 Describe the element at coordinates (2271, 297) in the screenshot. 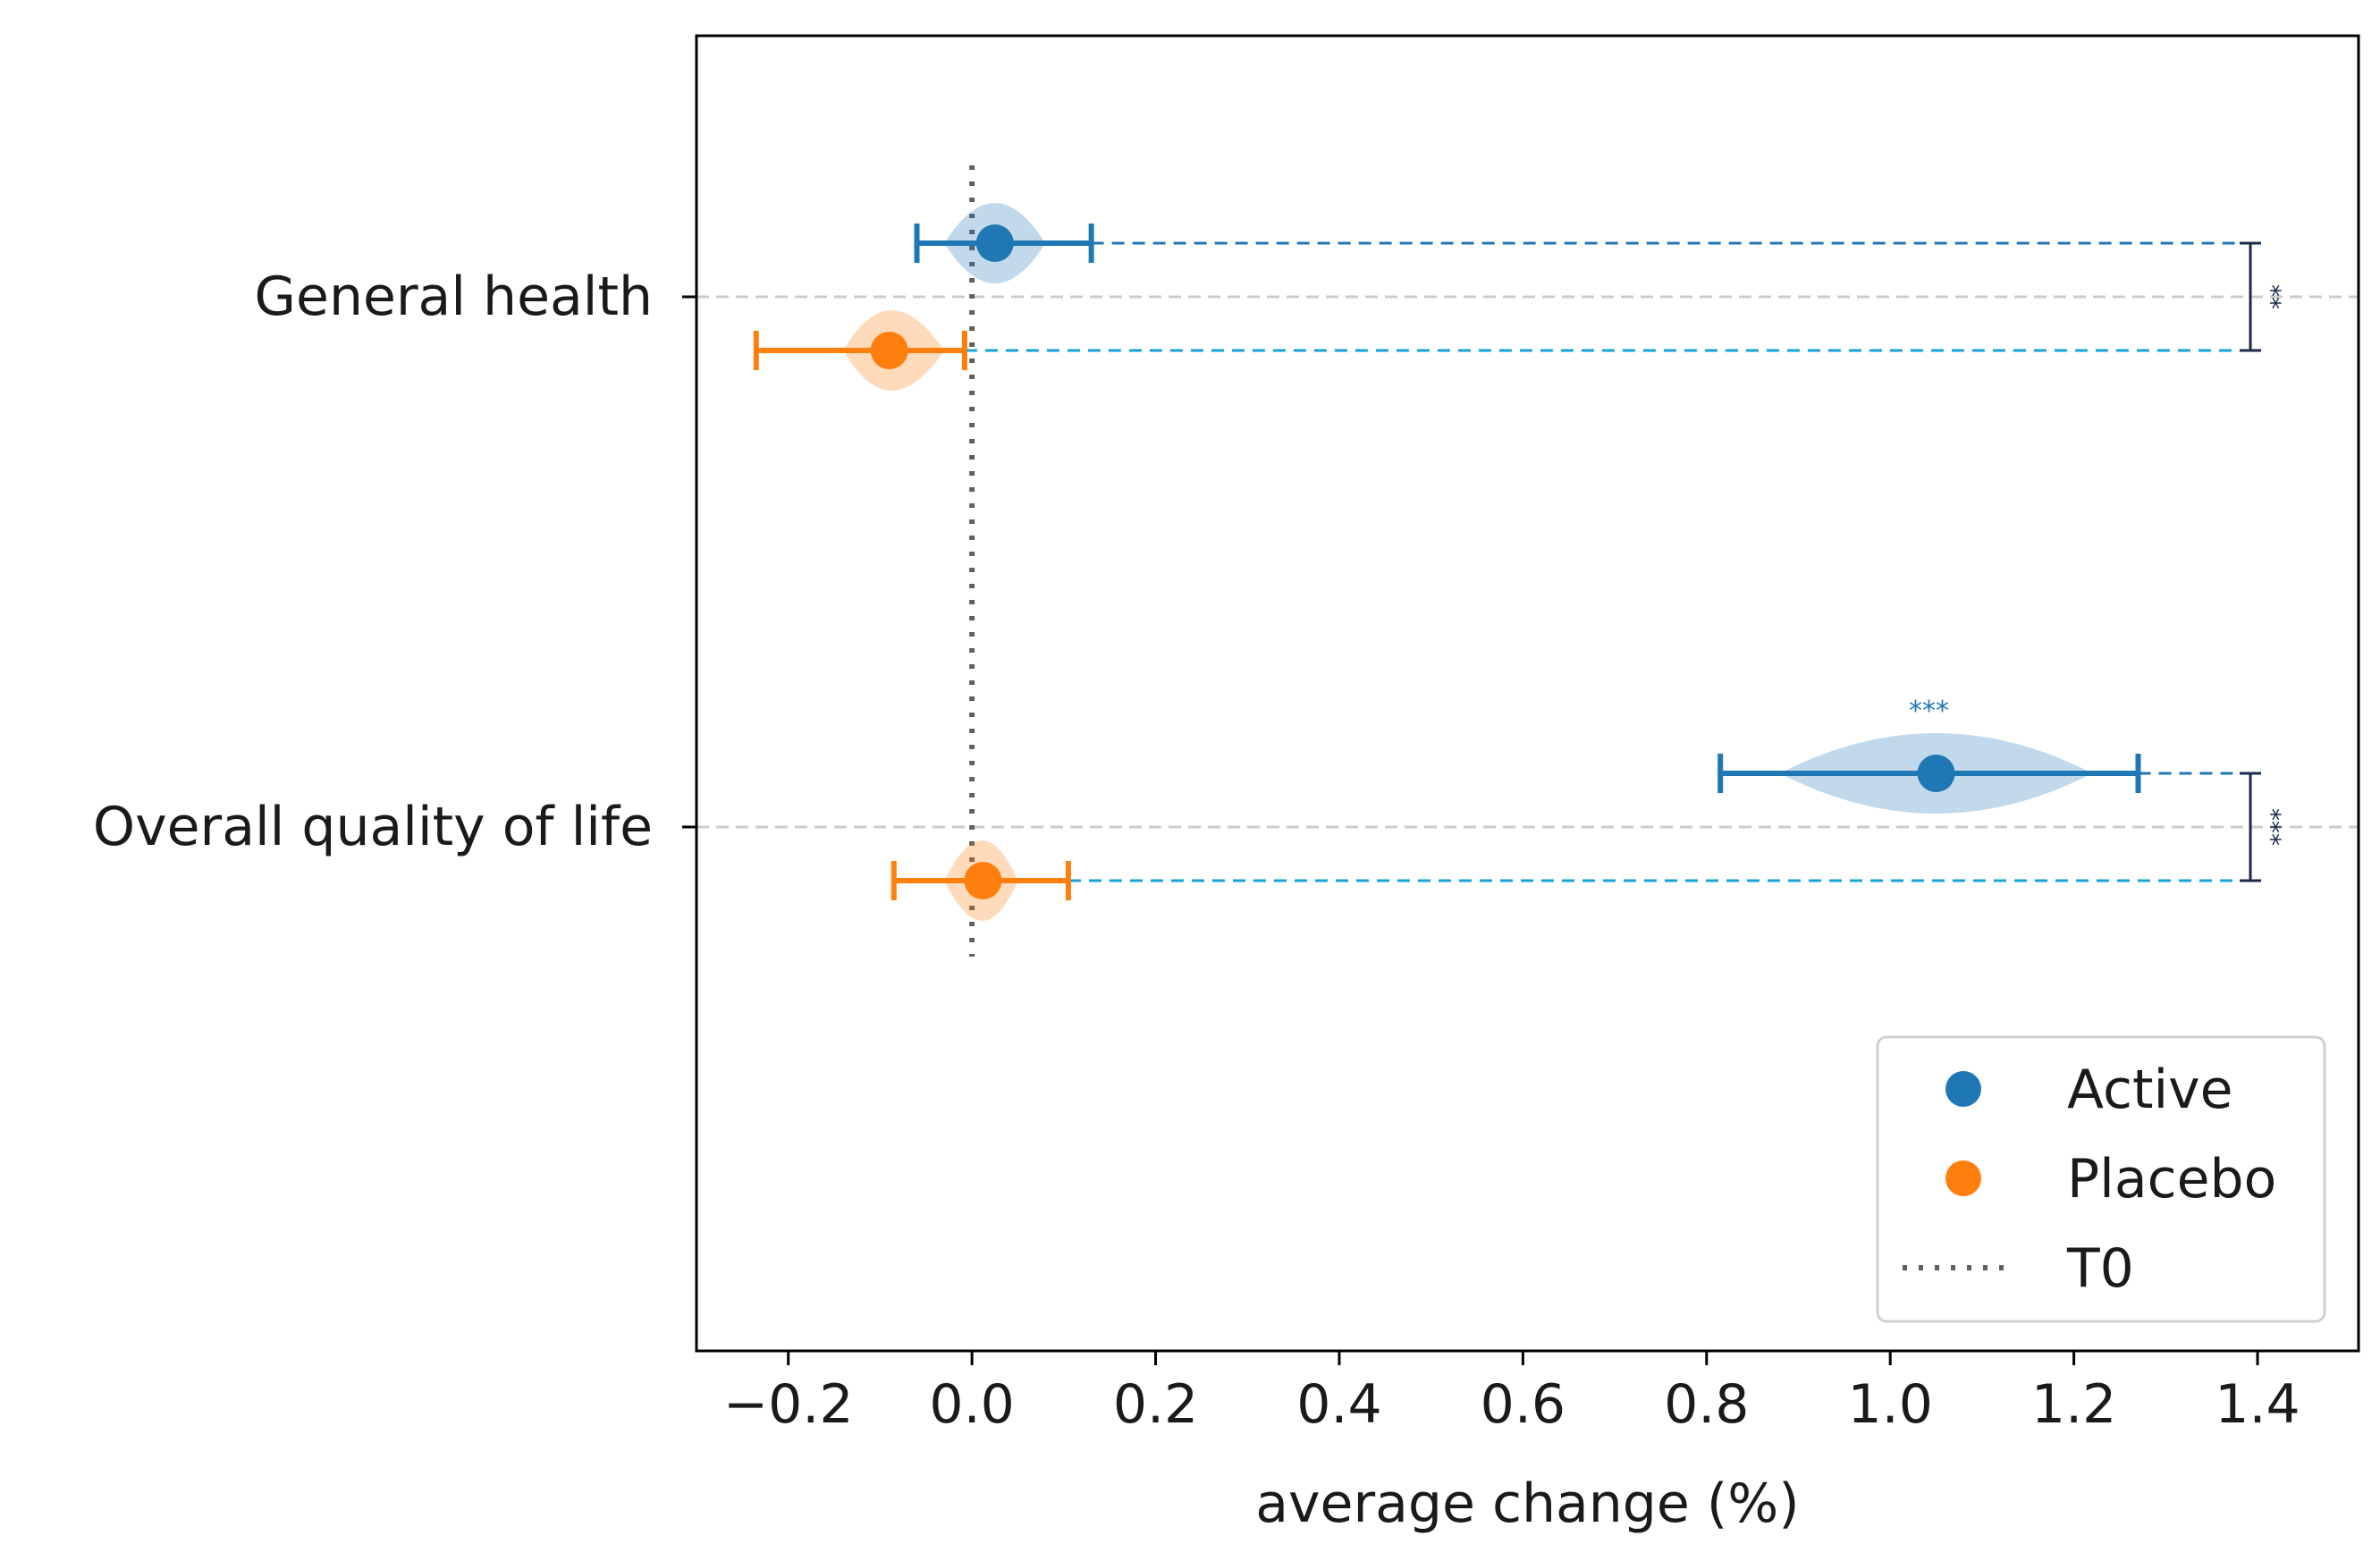

I see `bracket-label-0: **` at that location.